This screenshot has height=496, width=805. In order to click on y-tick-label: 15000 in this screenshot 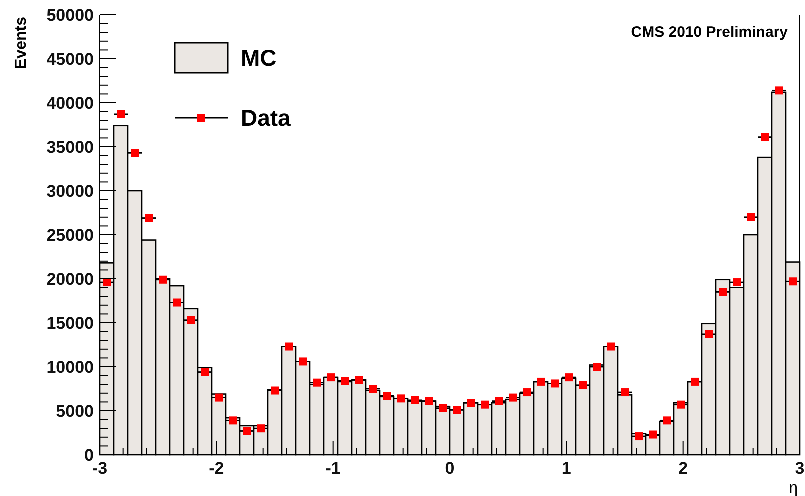, I will do `click(70, 323)`.